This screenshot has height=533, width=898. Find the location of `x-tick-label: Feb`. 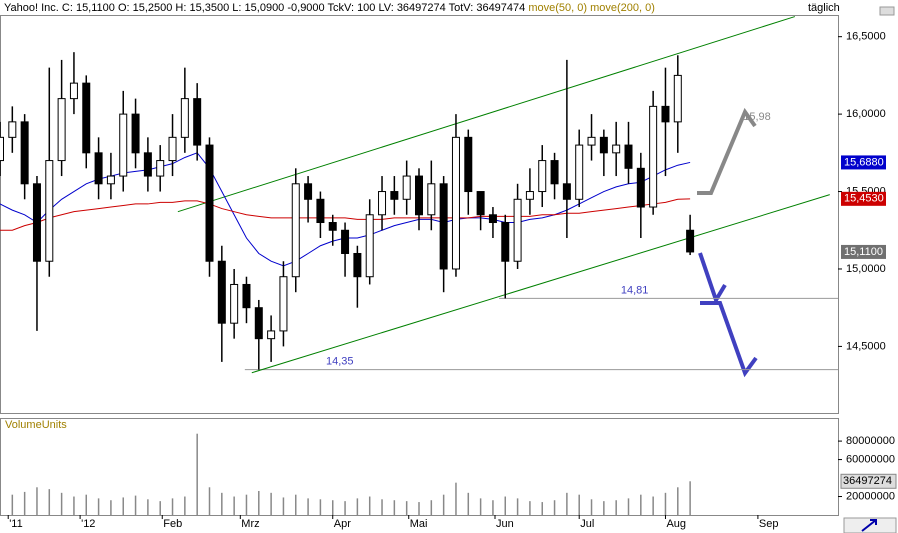

x-tick-label: Feb is located at coordinates (172, 524).